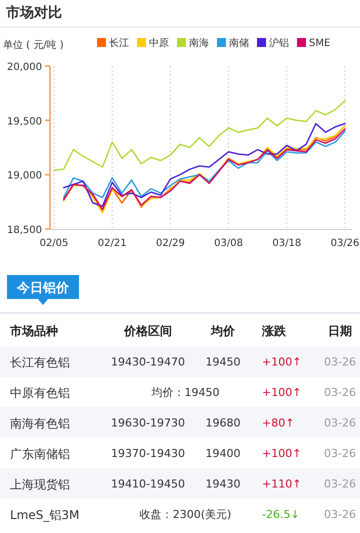 The width and height of the screenshot is (360, 533). Describe the element at coordinates (148, 423) in the screenshot. I see `text: 19630-19730` at that location.